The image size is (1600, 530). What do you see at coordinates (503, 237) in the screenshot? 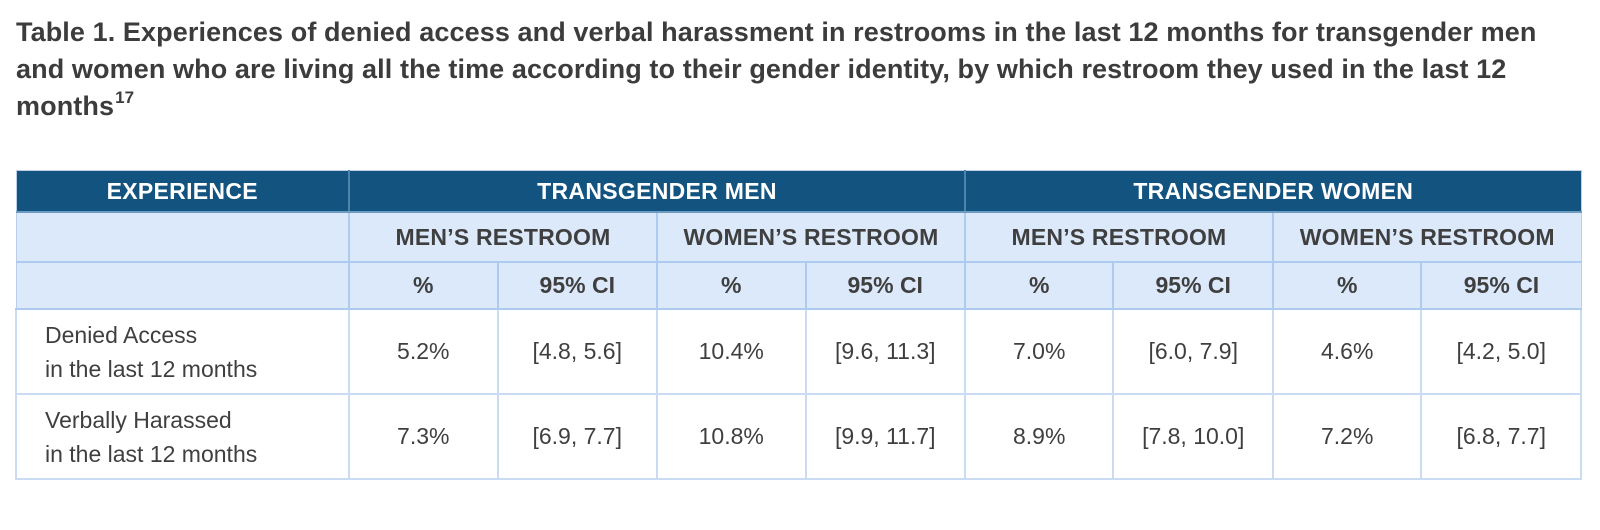
I see `subheader-tm-mens-restroom: MEN’S RESTROOM` at bounding box center [503, 237].